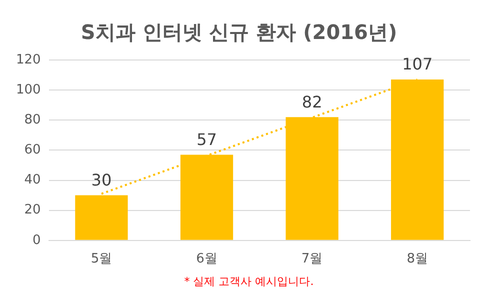 This screenshot has height=307, width=498. Describe the element at coordinates (28, 60) in the screenshot. I see `y-tick-label: 120` at that location.